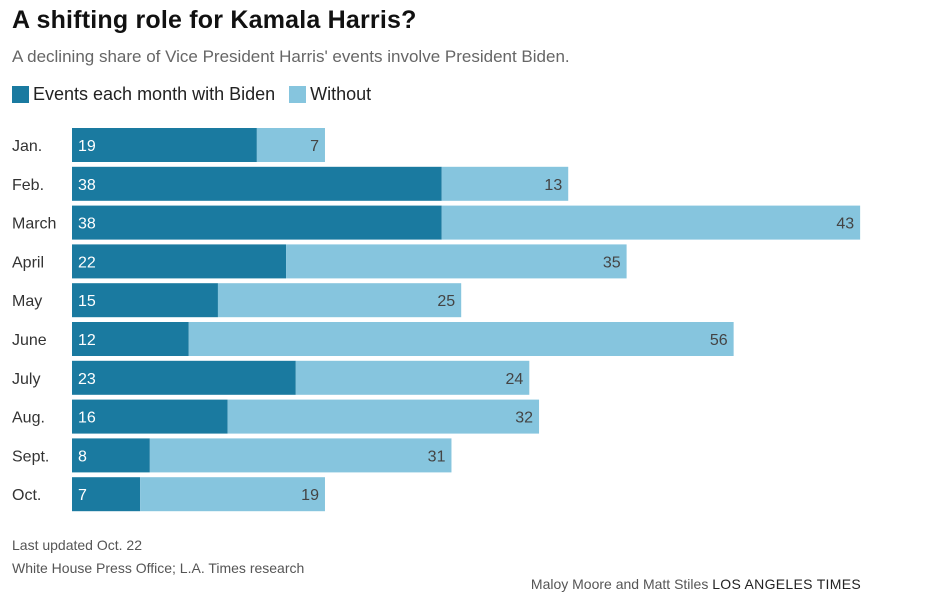  What do you see at coordinates (87, 418) in the screenshot?
I see `value-label-with-biden-aug: 16` at bounding box center [87, 418].